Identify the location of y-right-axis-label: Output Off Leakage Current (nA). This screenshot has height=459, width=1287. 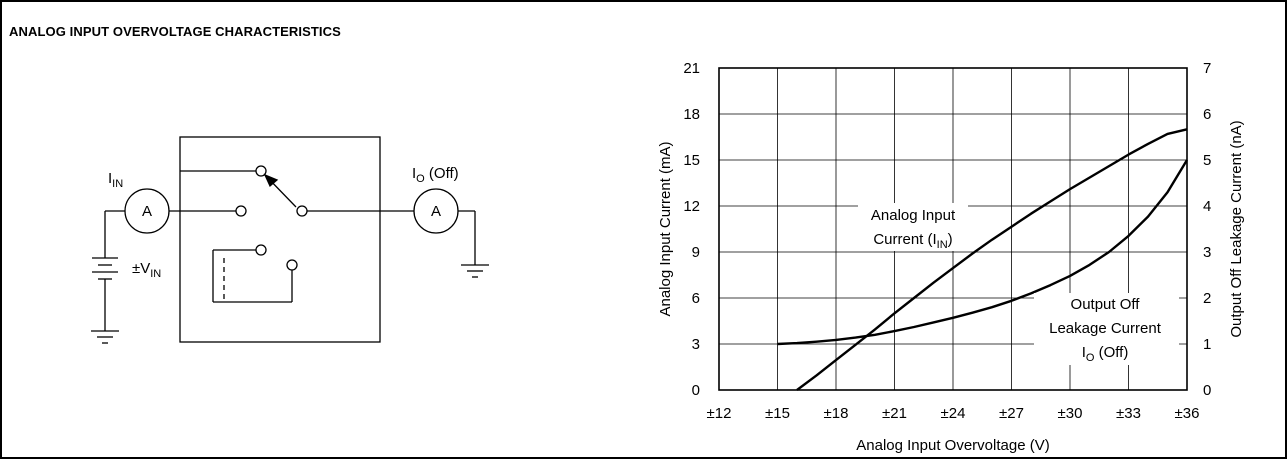
(1236, 228).